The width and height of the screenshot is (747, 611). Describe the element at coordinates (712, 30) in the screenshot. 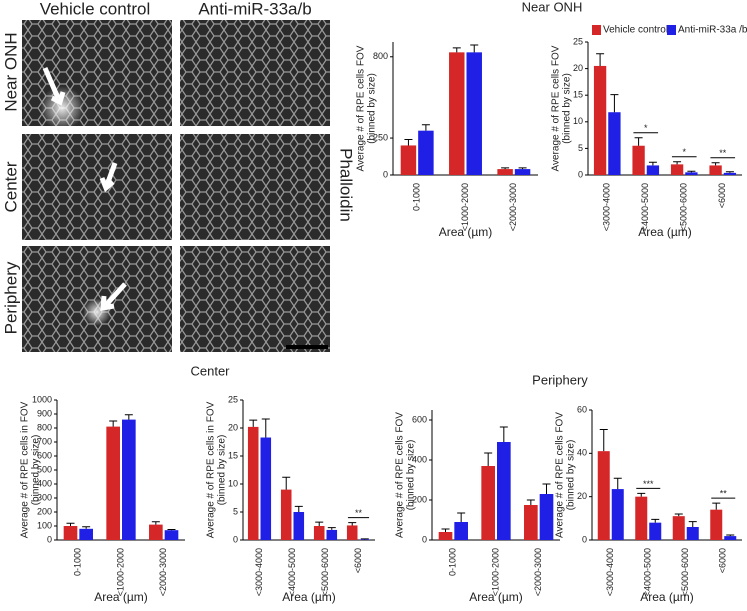

I see `legend-label: Anti-miR-33a /b` at that location.